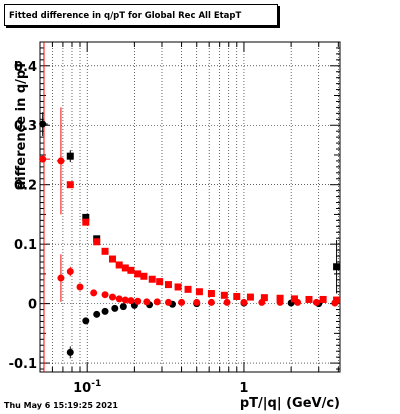 Image resolution: width=400 pixels, height=414 pixels. What do you see at coordinates (243, 388) in the screenshot?
I see `x-tick-label: 1` at bounding box center [243, 388].